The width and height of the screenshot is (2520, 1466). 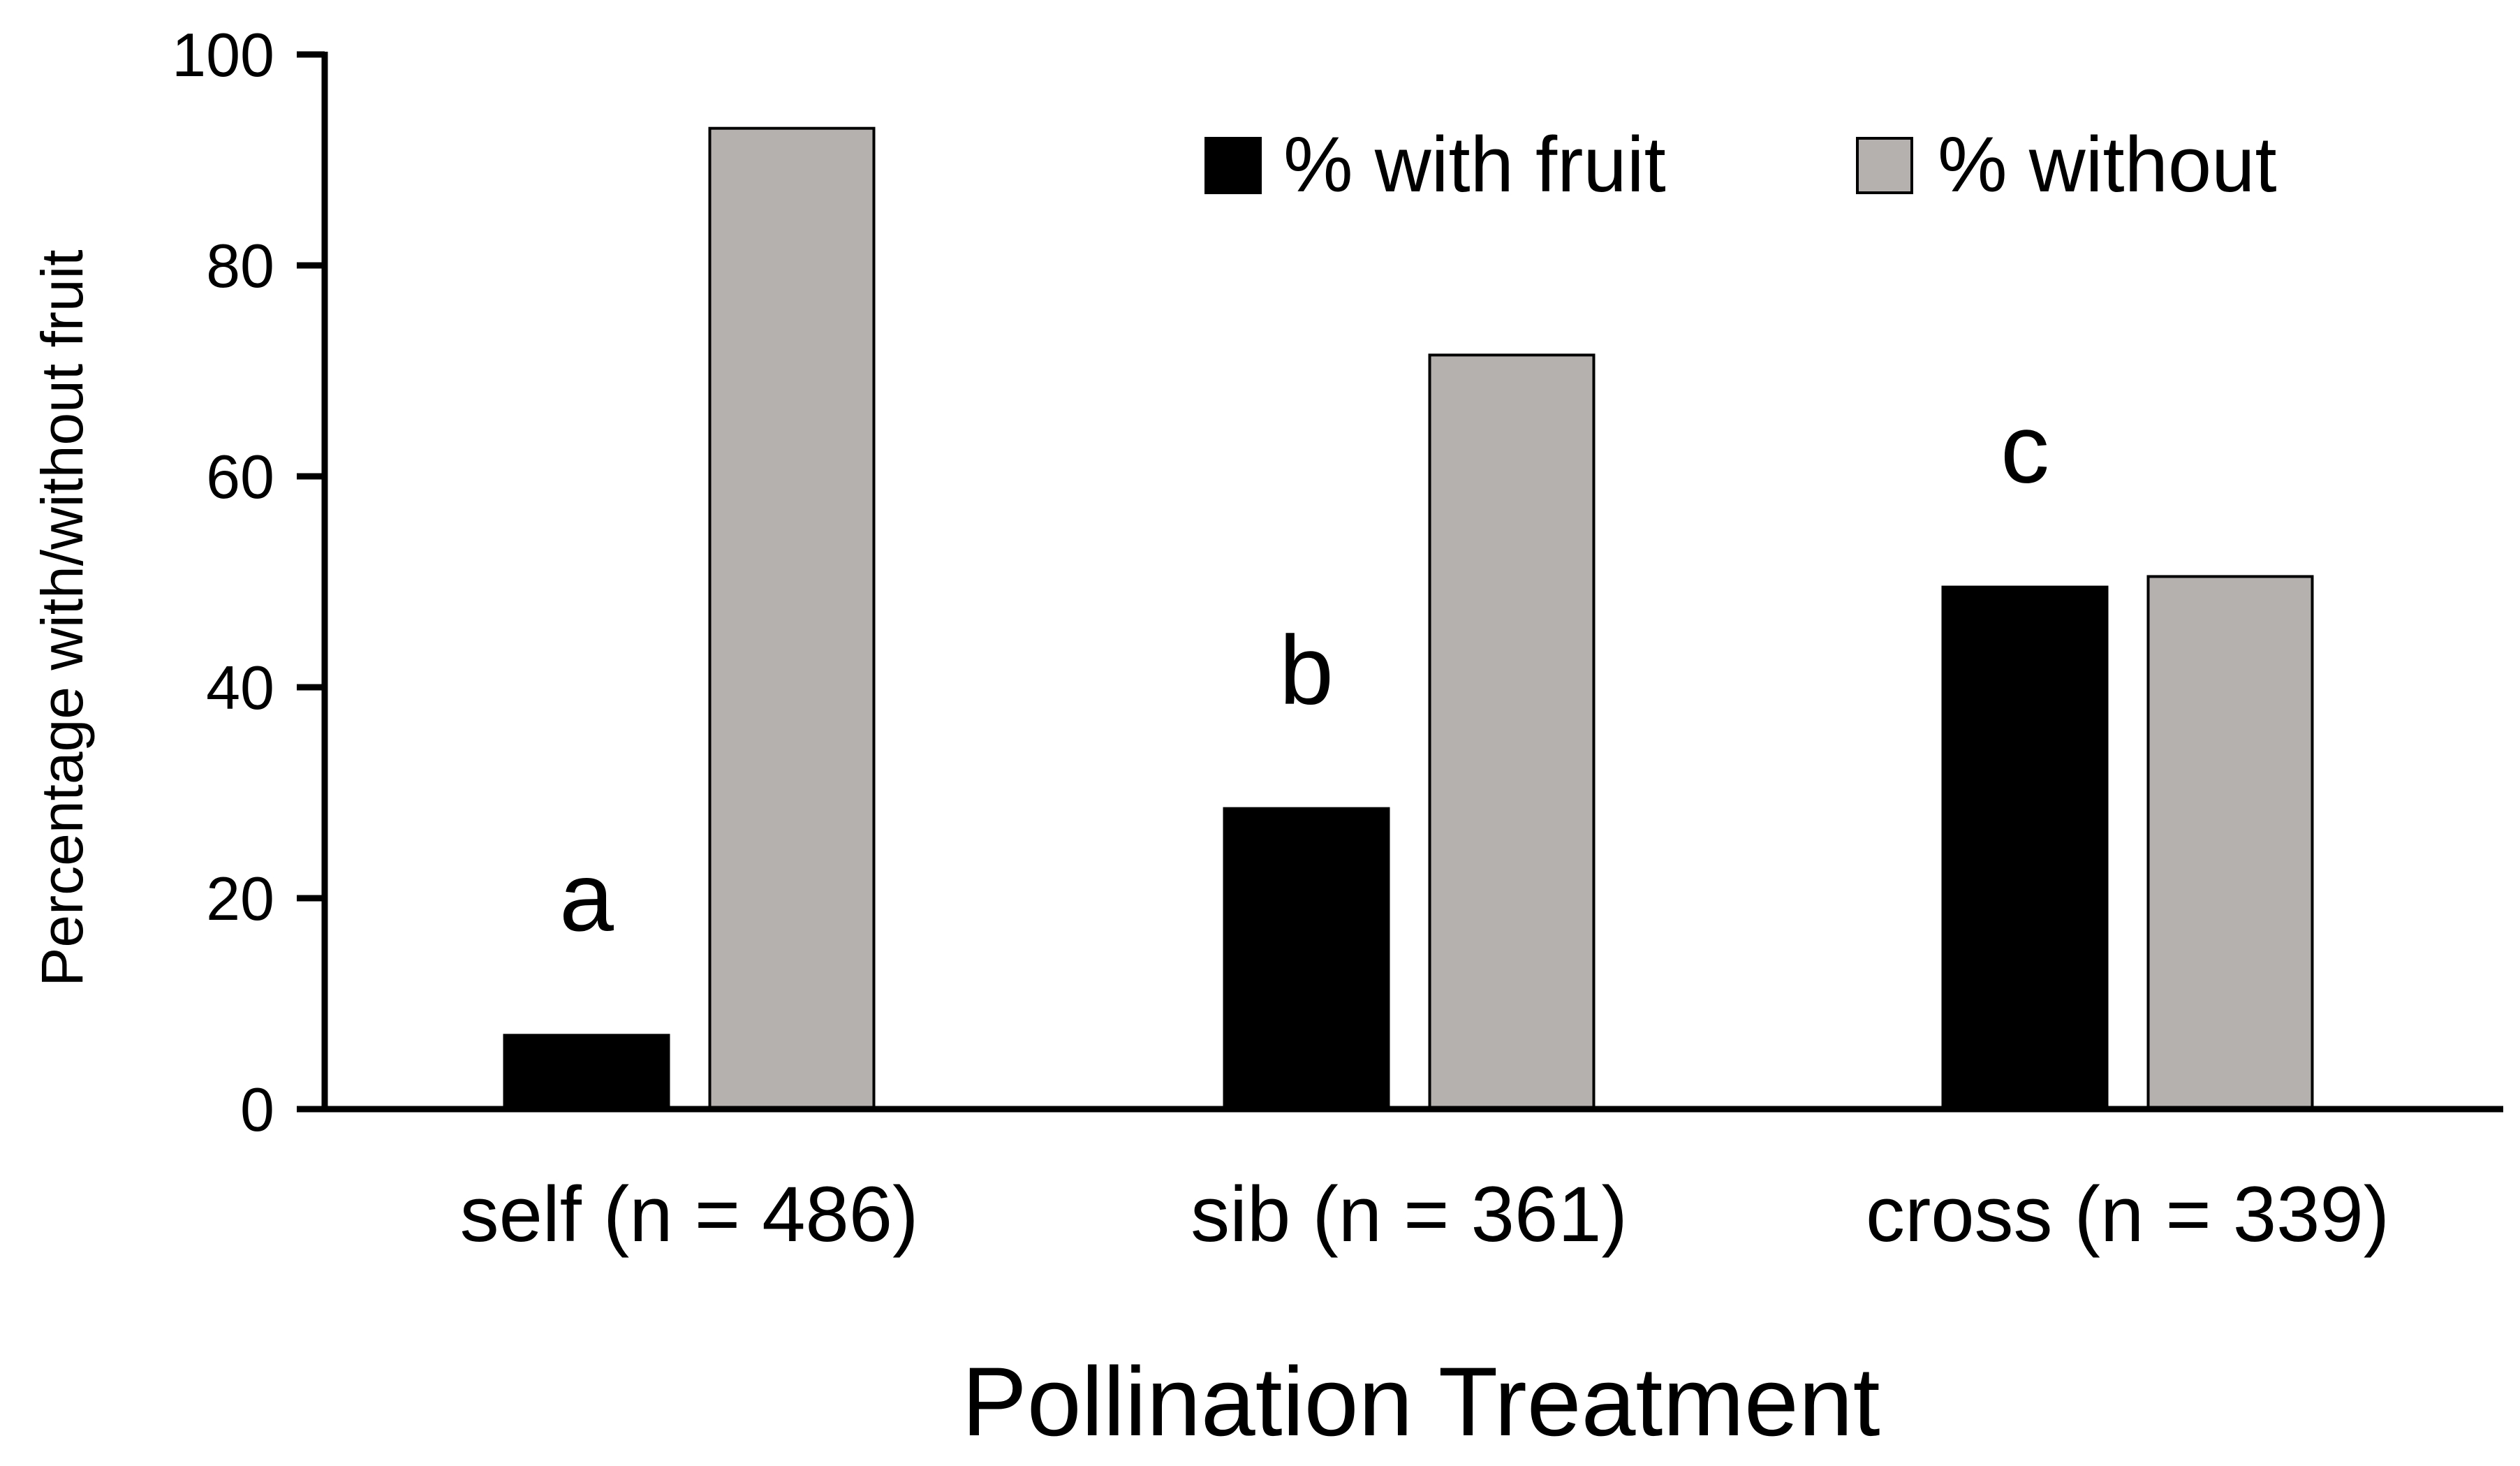 What do you see at coordinates (689, 1214) in the screenshot?
I see `category-label: self (n = 486)` at bounding box center [689, 1214].